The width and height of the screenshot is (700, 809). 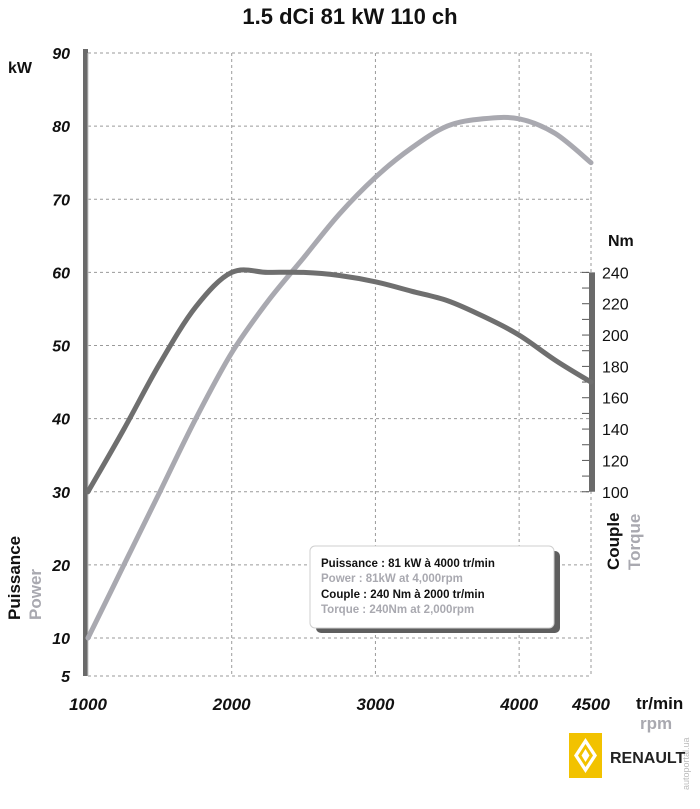 What do you see at coordinates (659, 703) in the screenshot?
I see `x-unit-fr: tr/min` at bounding box center [659, 703].